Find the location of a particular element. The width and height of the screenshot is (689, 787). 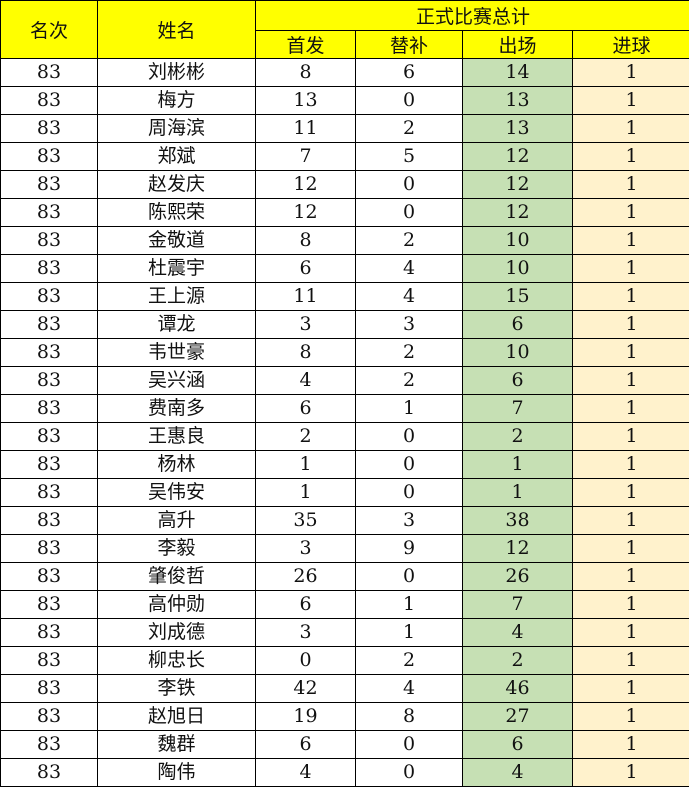

apps-cell: 46 is located at coordinates (518, 689).